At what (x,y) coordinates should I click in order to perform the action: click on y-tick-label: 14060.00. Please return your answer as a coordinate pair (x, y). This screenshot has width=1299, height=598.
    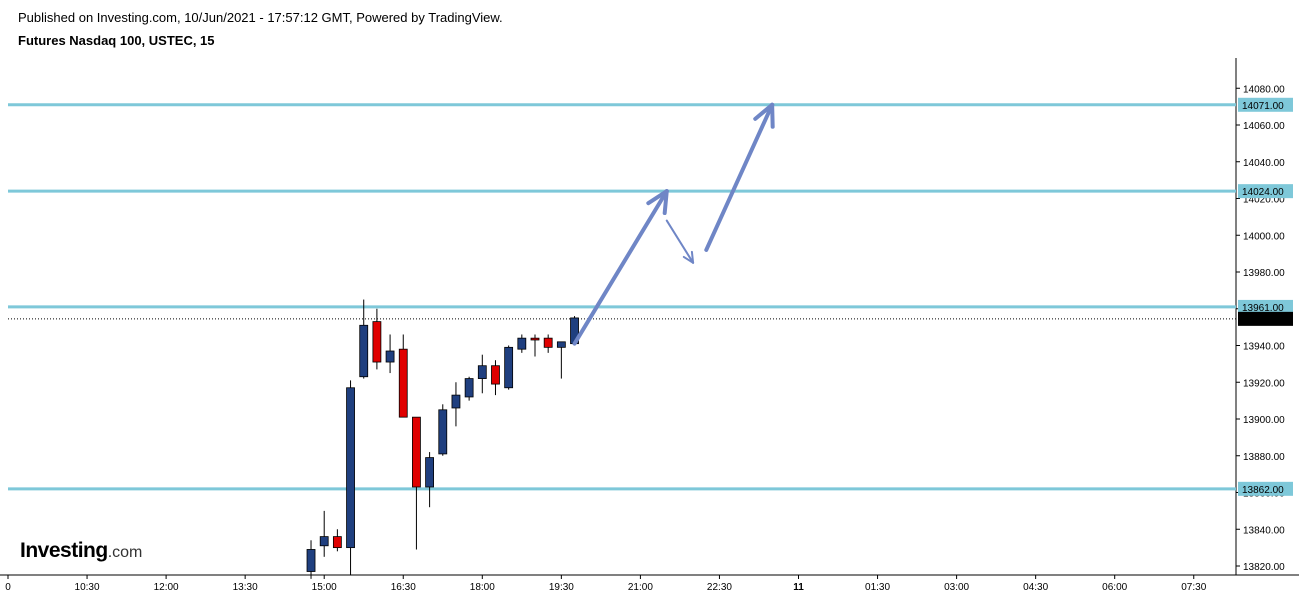
    Looking at the image, I should click on (1264, 126).